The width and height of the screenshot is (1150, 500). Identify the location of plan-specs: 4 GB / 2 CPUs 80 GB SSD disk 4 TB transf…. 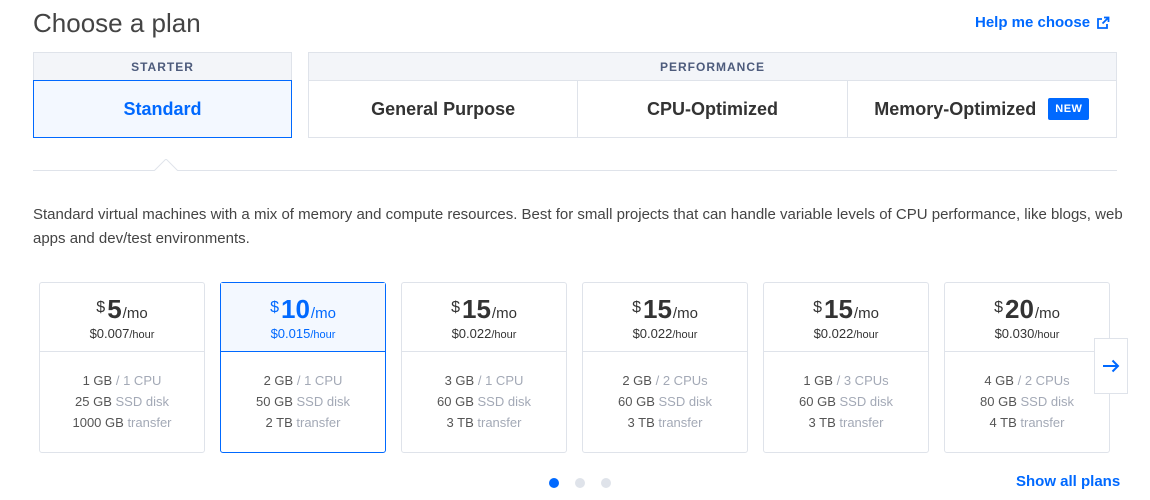
(1027, 401).